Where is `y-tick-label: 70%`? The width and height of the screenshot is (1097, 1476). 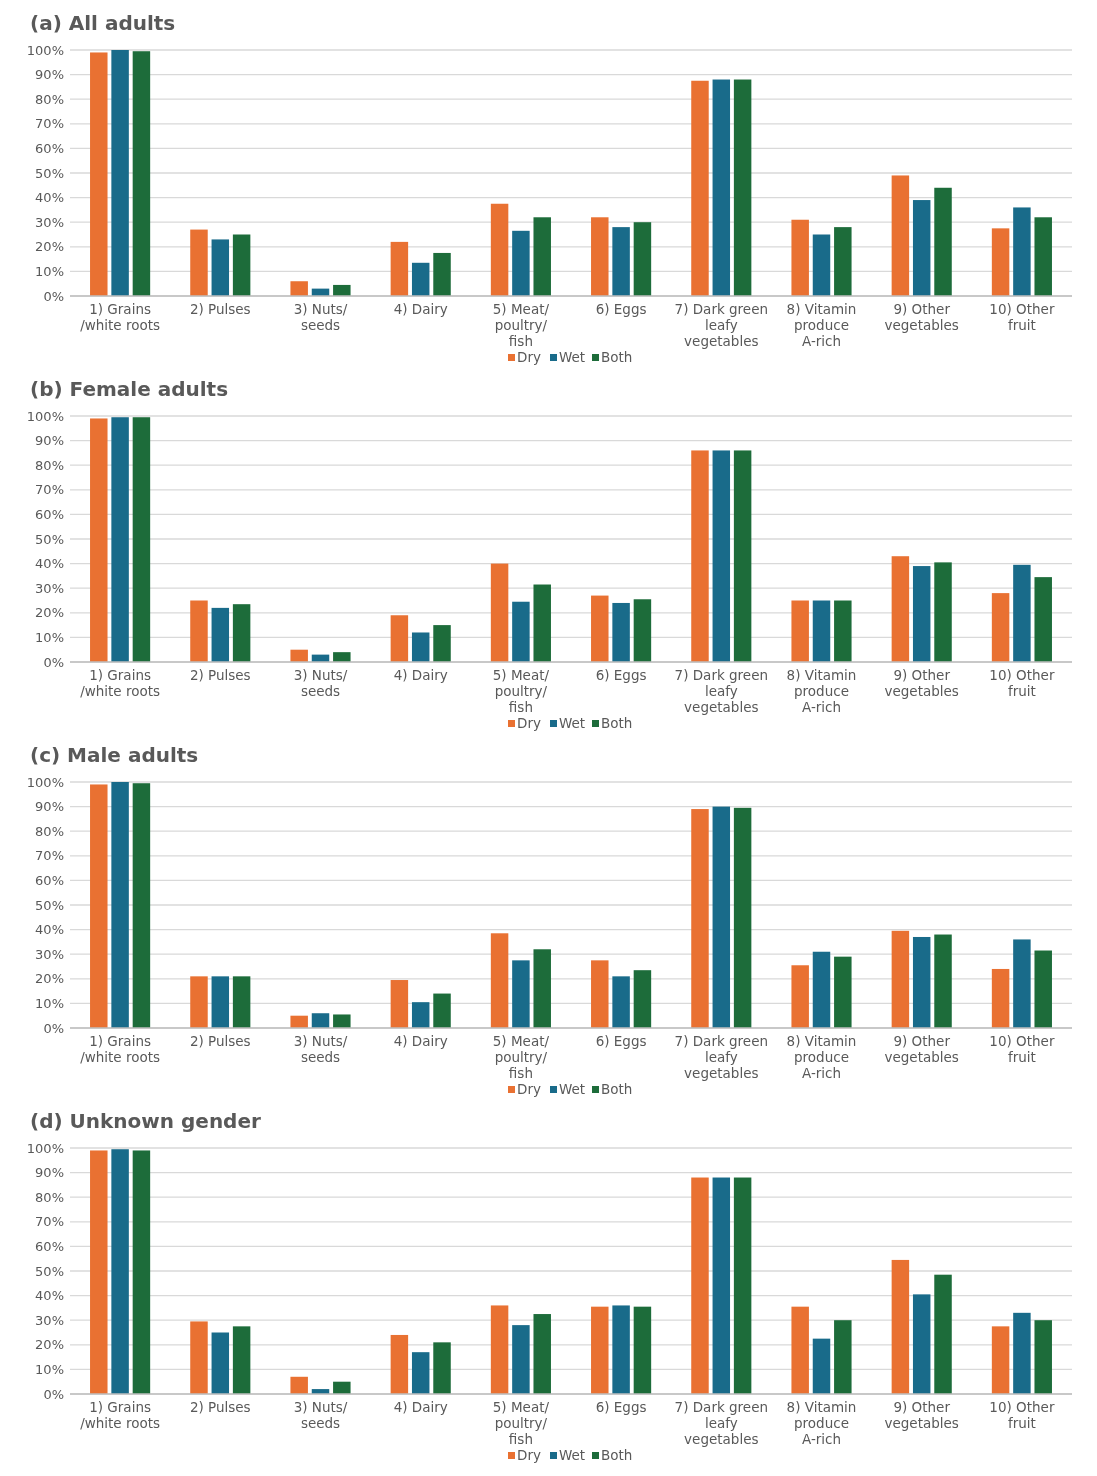
y-tick-label: 70% is located at coordinates (49, 1222).